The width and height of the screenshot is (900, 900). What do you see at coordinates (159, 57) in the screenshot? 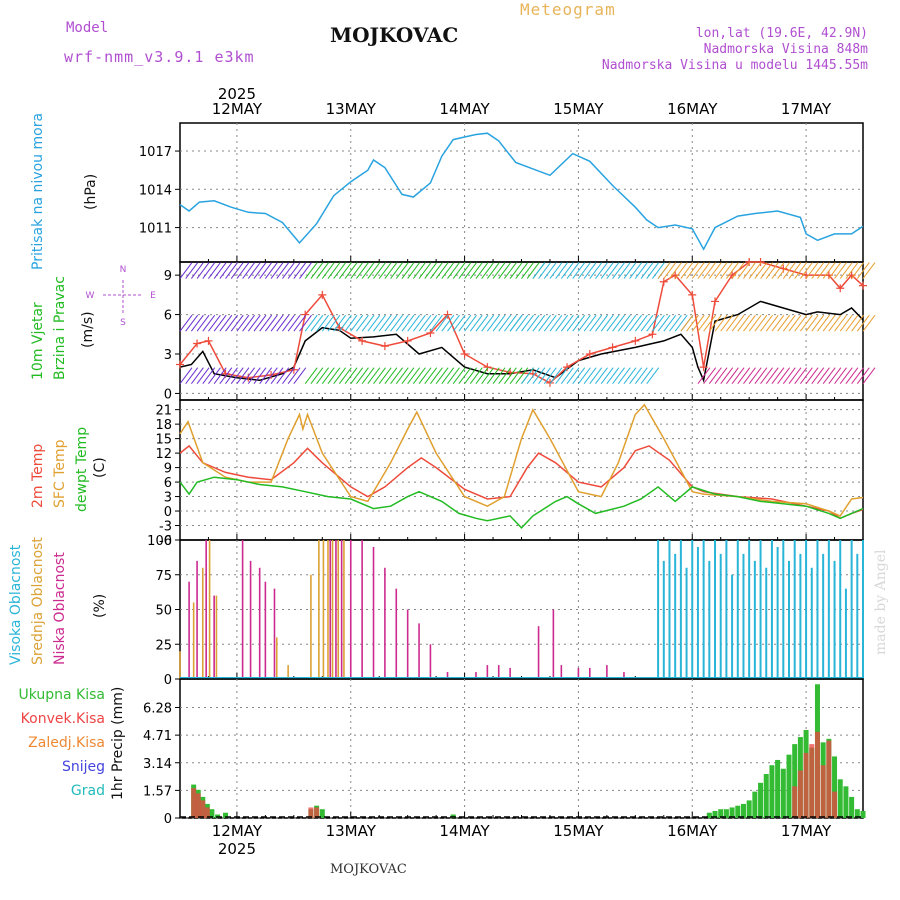
I see `model-name: wrf-nmm_v3.9.1 e3km` at bounding box center [159, 57].